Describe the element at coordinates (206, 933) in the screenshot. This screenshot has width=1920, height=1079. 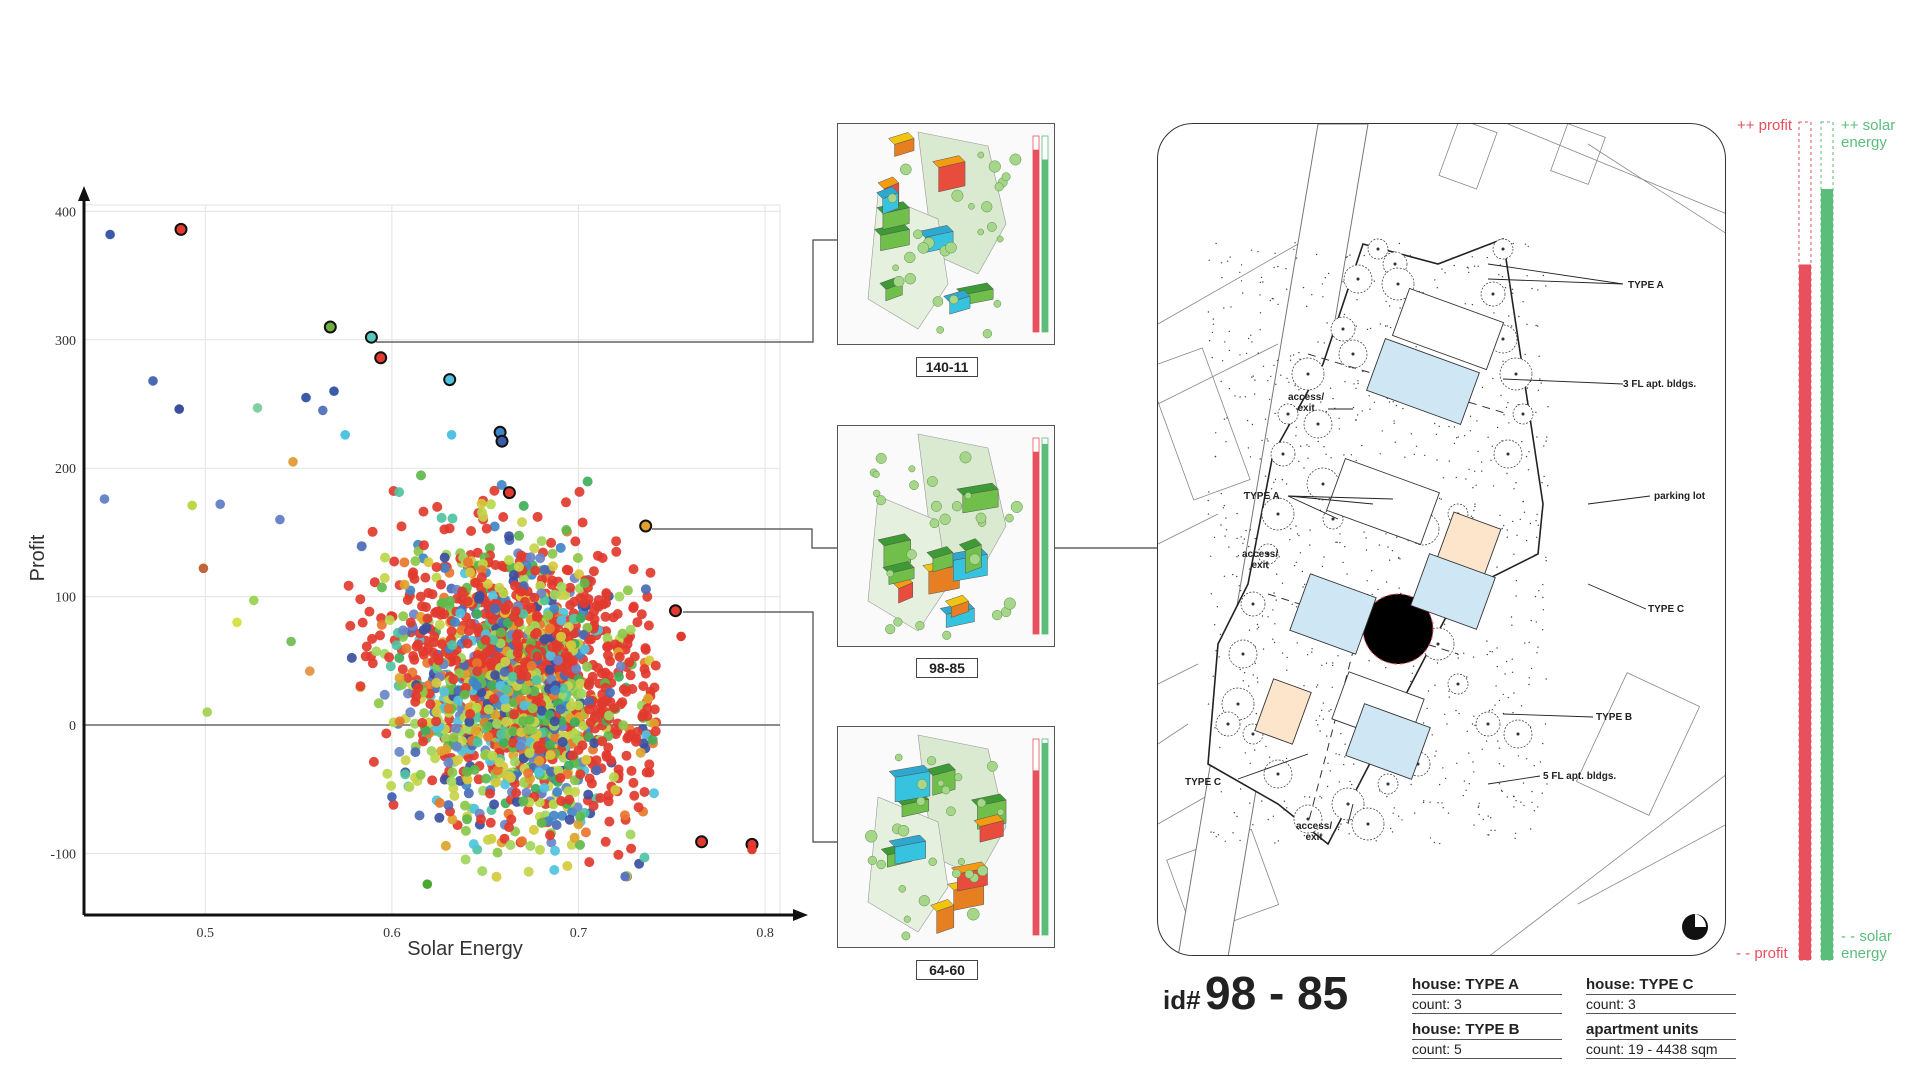
I see `x-tick-label: 0.5` at that location.